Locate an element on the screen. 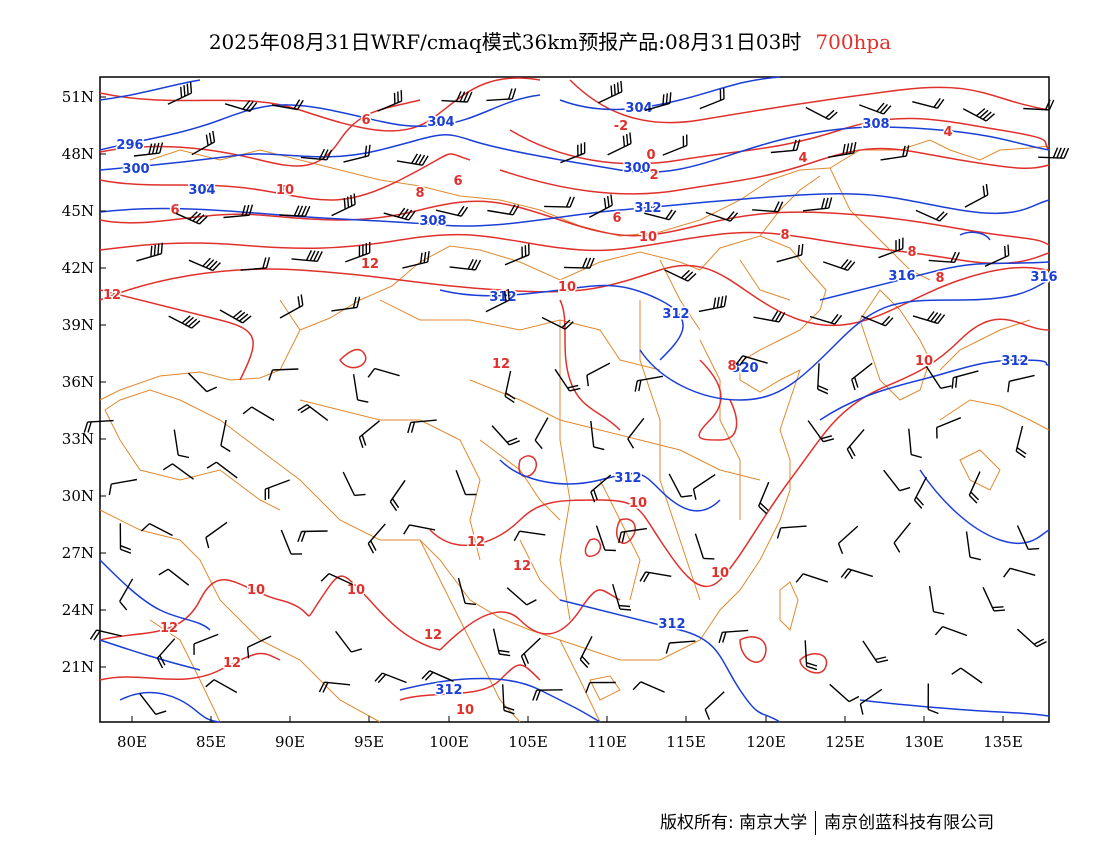  lat-label: 48N is located at coordinates (78, 154).